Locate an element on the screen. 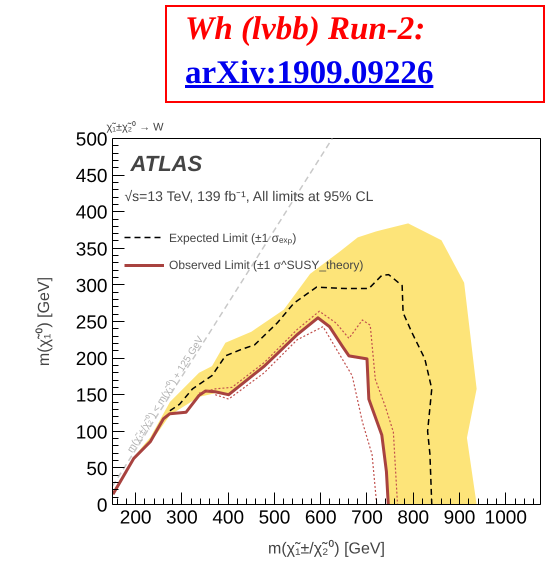  y-tick-label: 350 is located at coordinates (92, 249).